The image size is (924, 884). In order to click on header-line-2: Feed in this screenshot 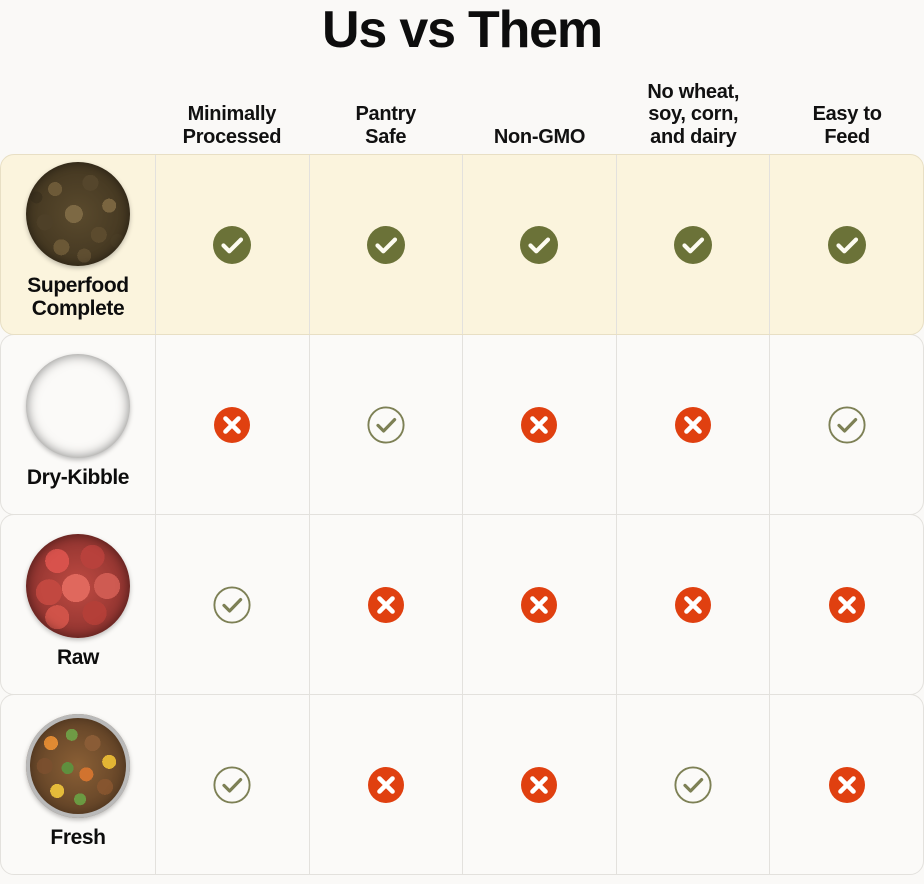, I will do `click(847, 136)`.